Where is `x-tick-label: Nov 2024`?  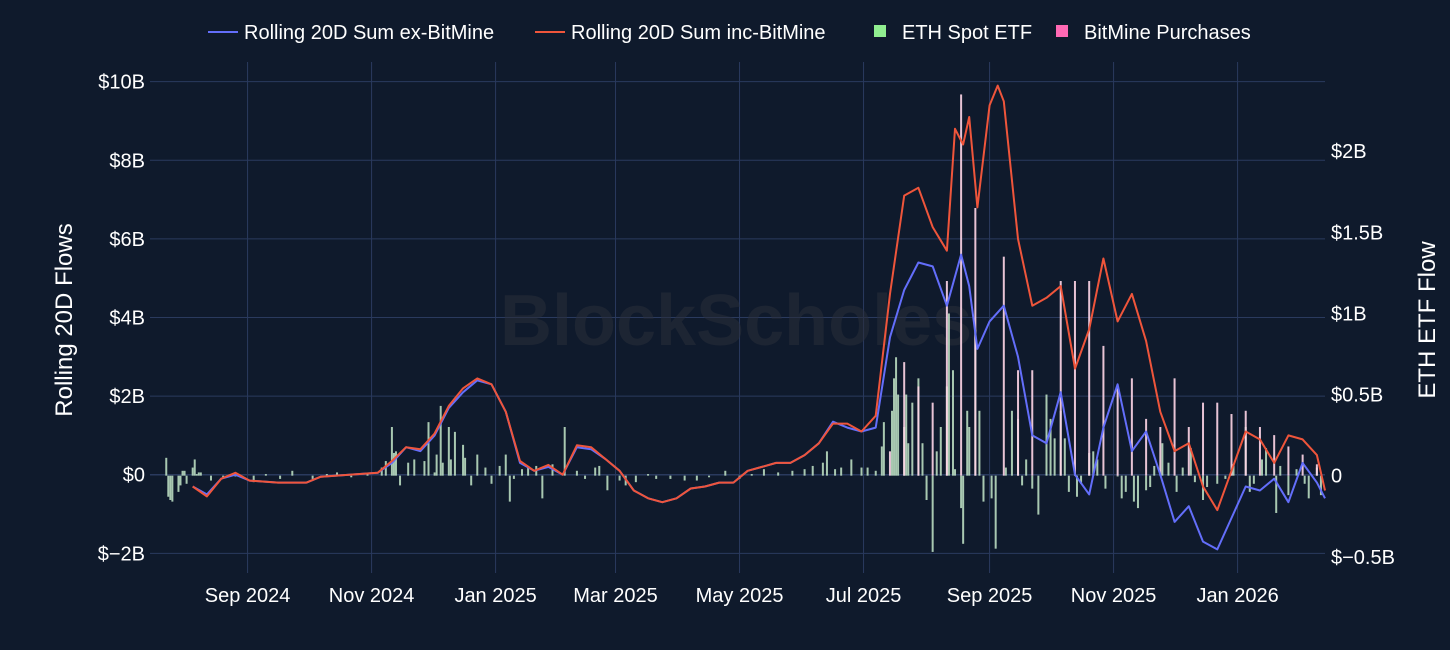 x-tick-label: Nov 2024 is located at coordinates (372, 596).